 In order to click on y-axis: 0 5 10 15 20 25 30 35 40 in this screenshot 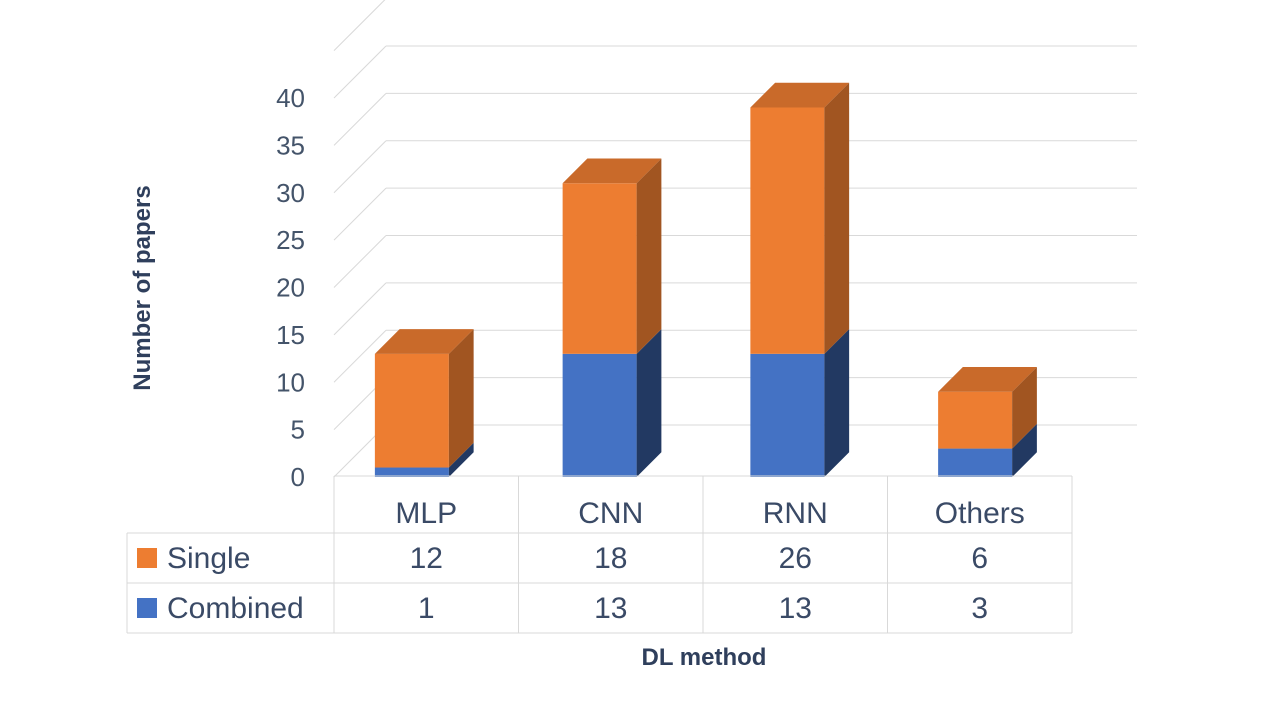, I will do `click(290, 287)`.